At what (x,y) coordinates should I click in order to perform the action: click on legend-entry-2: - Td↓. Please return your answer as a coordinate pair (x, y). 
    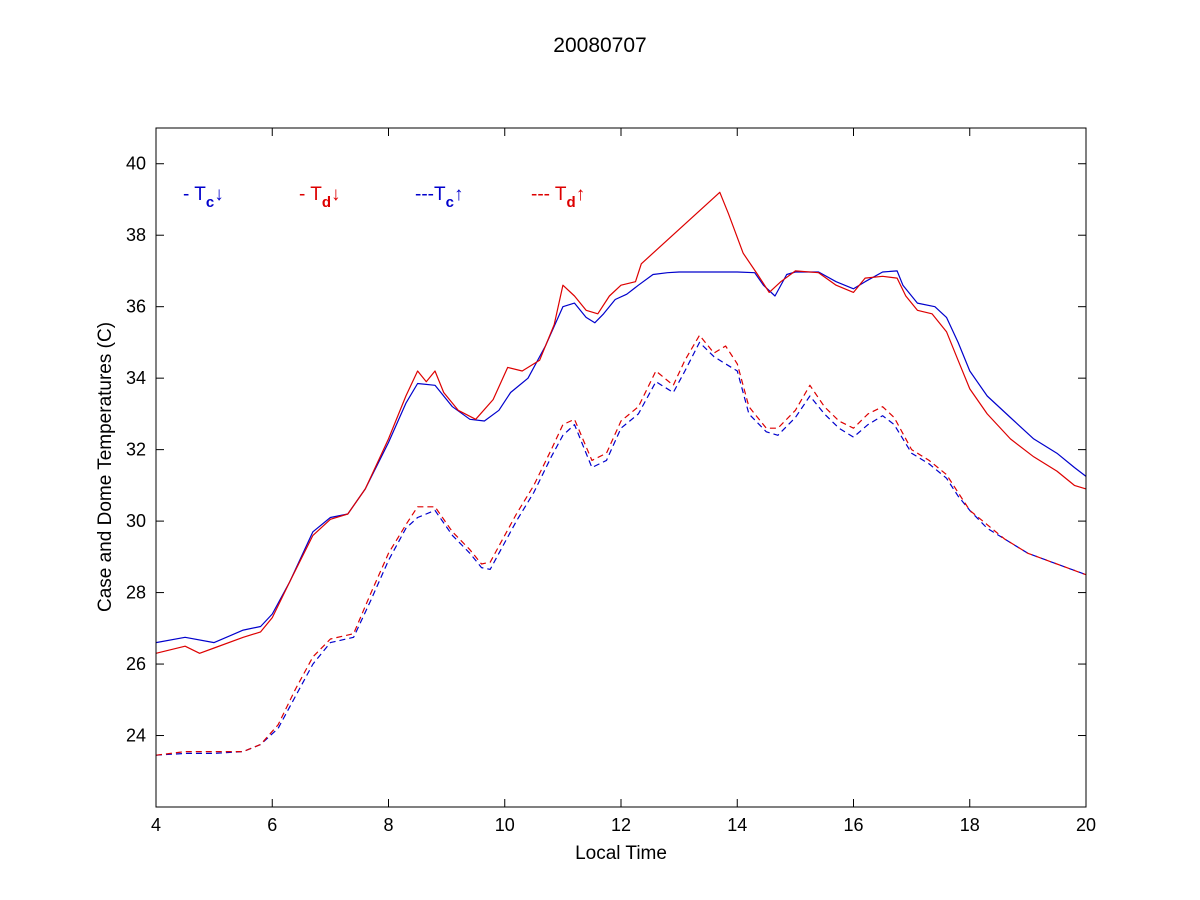
    Looking at the image, I should click on (320, 197).